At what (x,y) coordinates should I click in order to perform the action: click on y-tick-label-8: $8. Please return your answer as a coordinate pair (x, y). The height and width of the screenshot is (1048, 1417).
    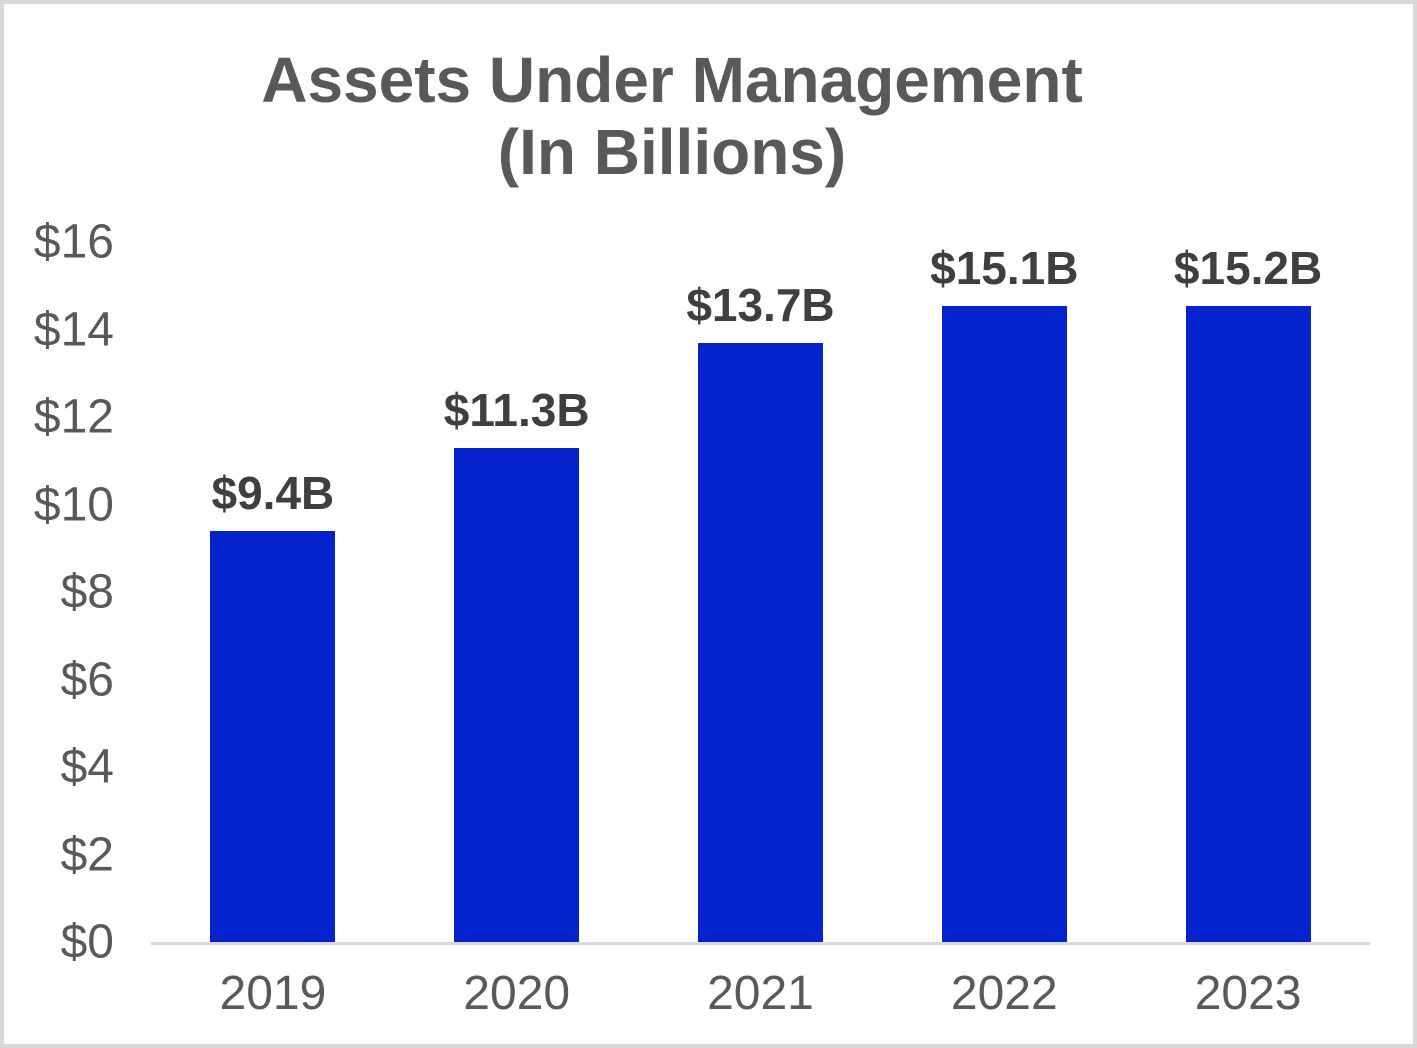
    Looking at the image, I should click on (87, 592).